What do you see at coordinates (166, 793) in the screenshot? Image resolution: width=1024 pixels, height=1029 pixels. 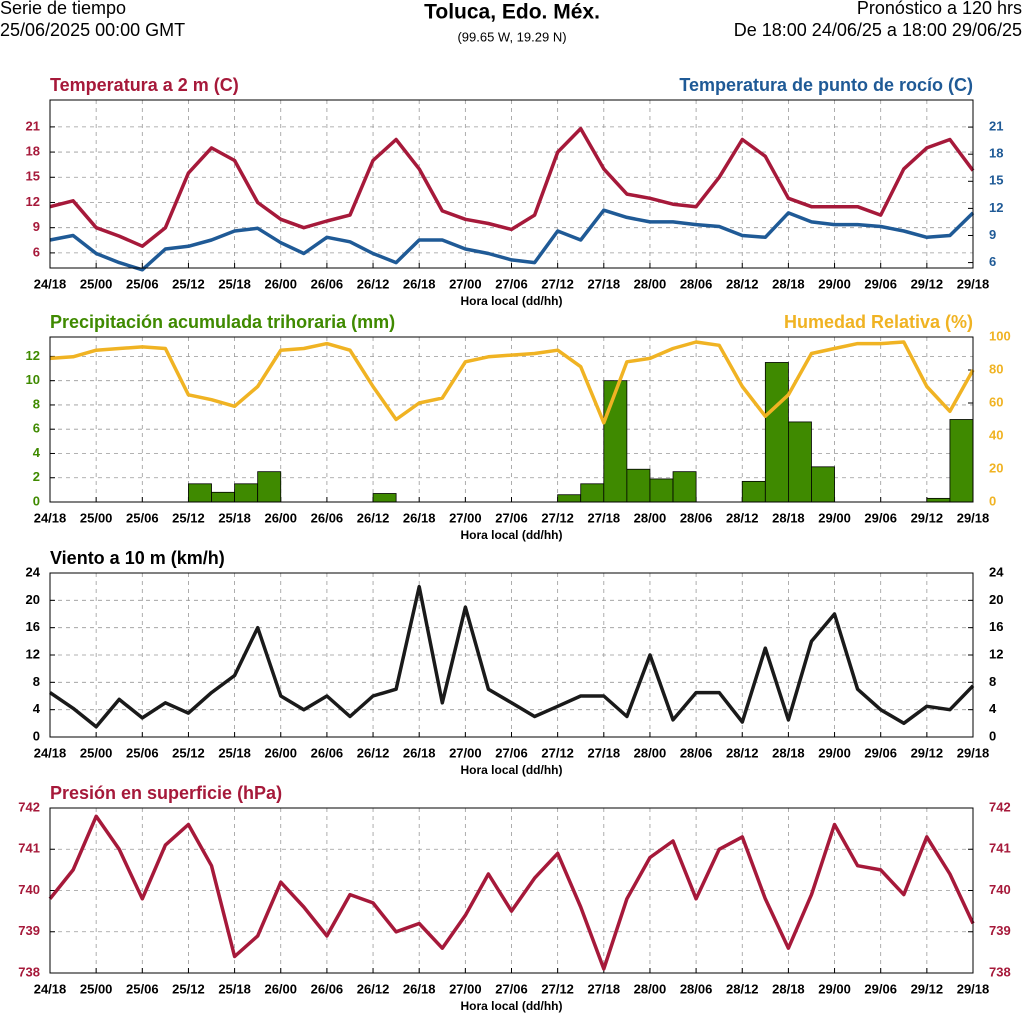 I see `panel-title: Presión en superficie (hPa)` at bounding box center [166, 793].